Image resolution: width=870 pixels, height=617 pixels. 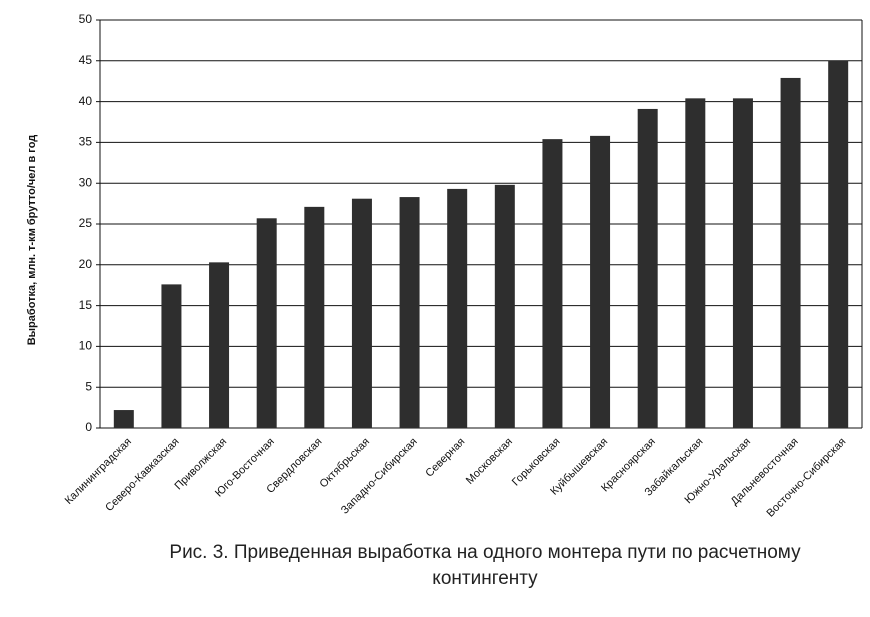 I want to click on y-tick-label: 15, so click(x=86, y=305).